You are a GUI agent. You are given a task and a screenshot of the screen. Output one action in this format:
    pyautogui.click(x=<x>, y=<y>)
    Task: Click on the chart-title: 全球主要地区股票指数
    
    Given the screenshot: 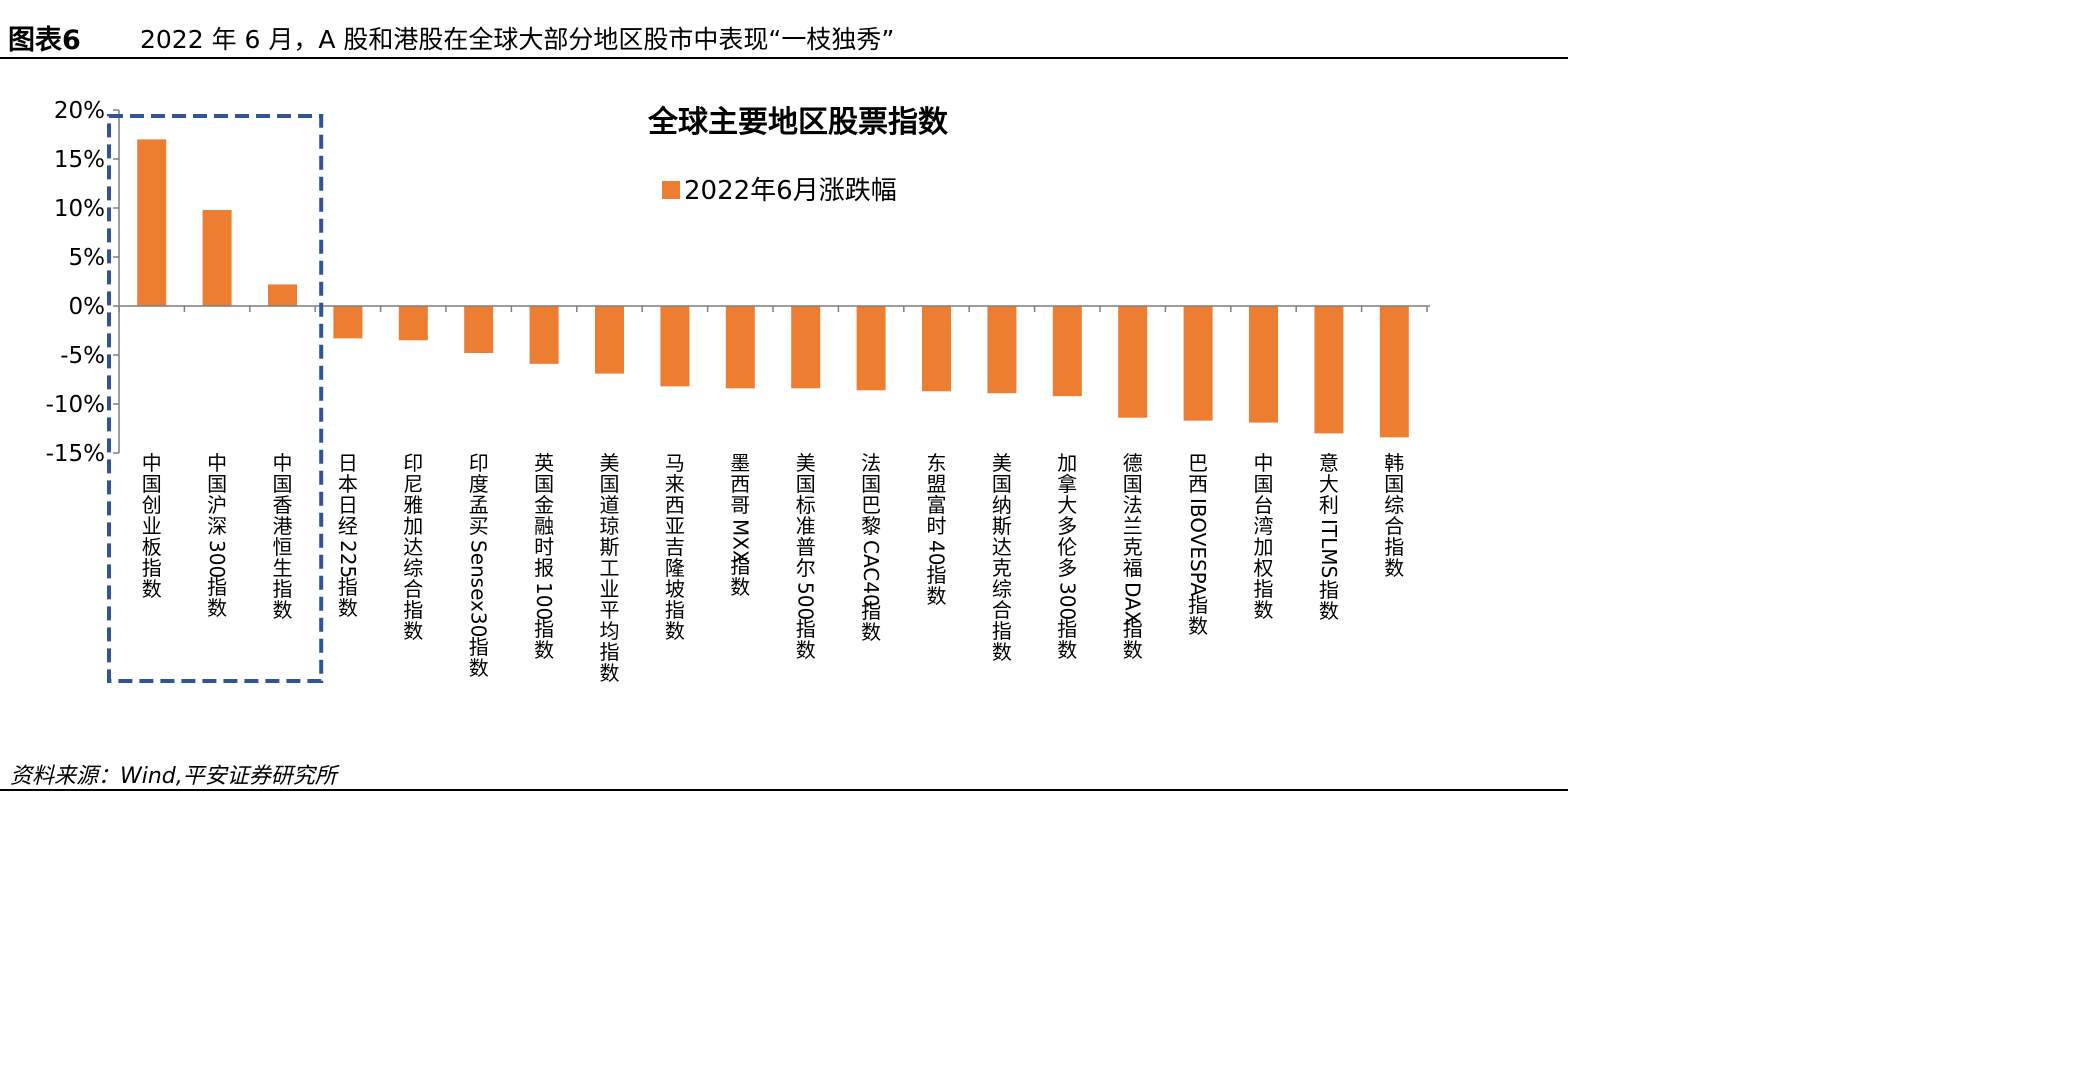 What is the action you would take?
    pyautogui.click(x=798, y=122)
    